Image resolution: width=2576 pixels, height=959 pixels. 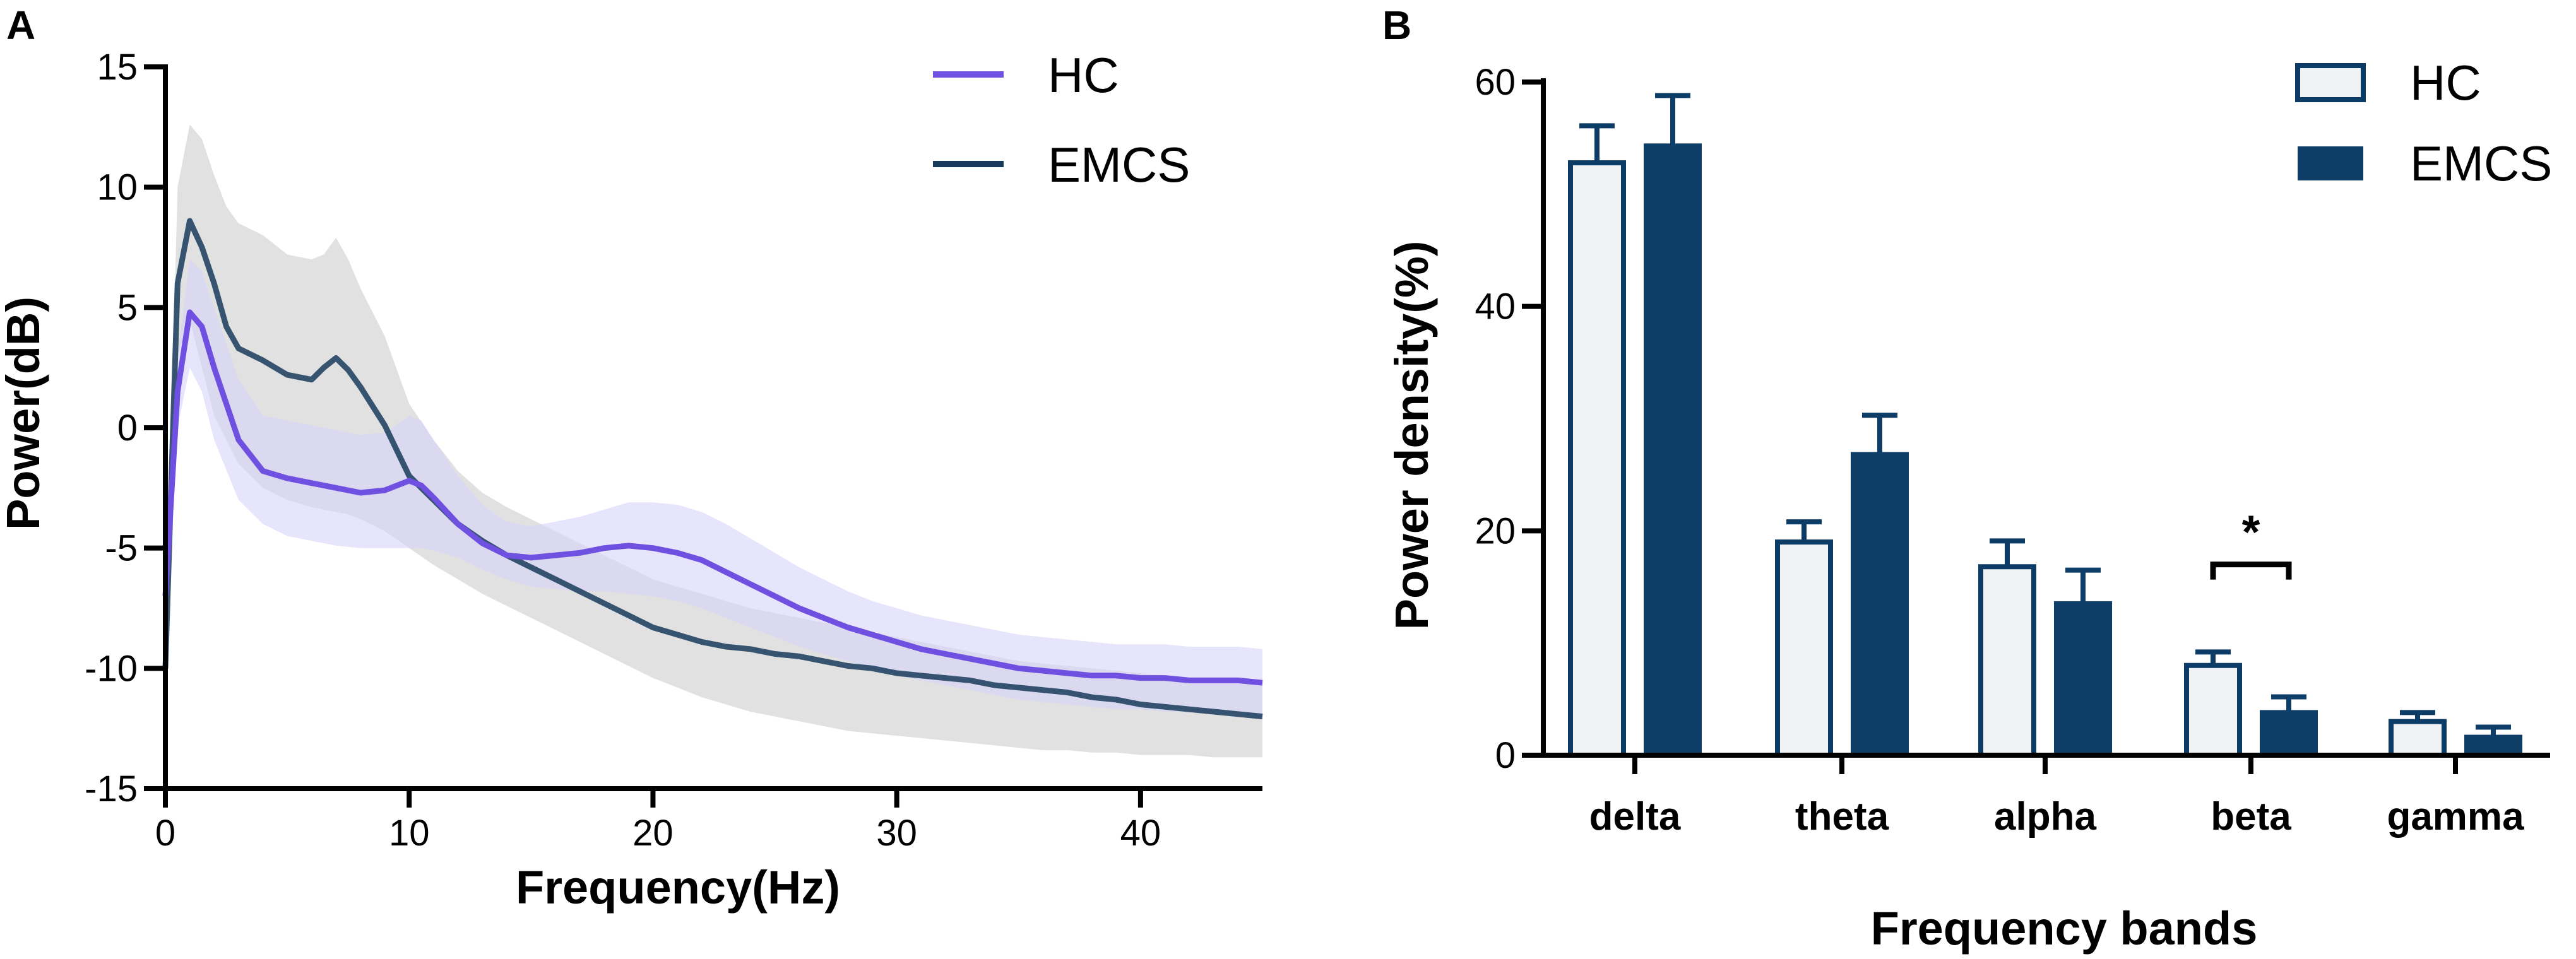 I want to click on y-tick-label: 40, so click(x=1495, y=306).